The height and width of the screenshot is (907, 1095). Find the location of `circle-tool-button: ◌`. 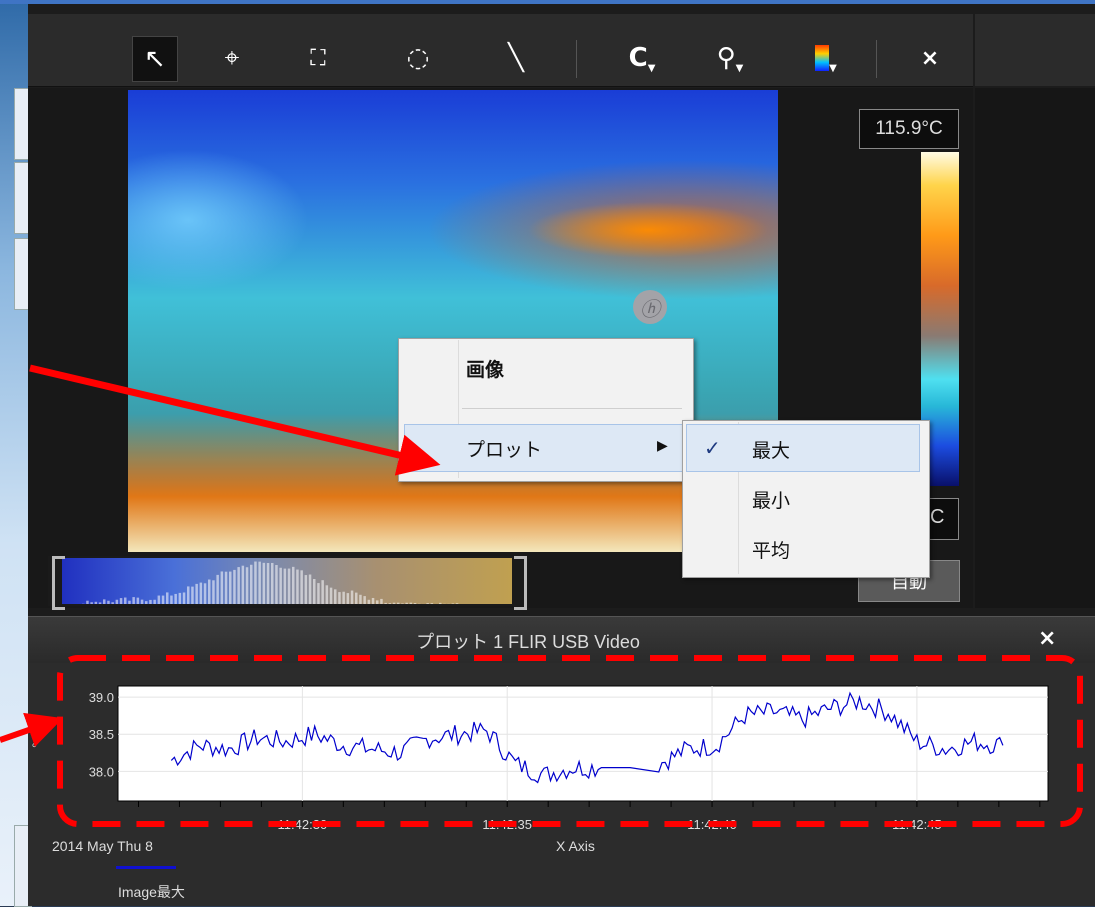

circle-tool-button: ◌ is located at coordinates (418, 58).